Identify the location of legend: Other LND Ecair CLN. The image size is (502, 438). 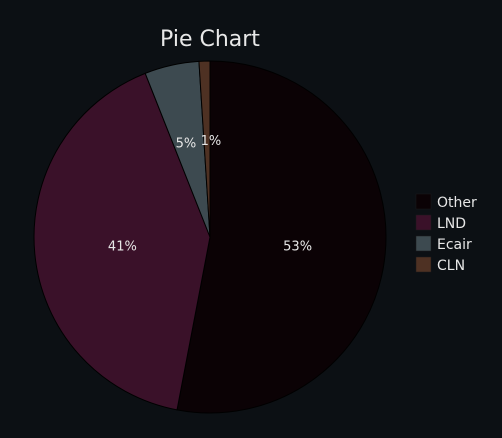
(446, 233).